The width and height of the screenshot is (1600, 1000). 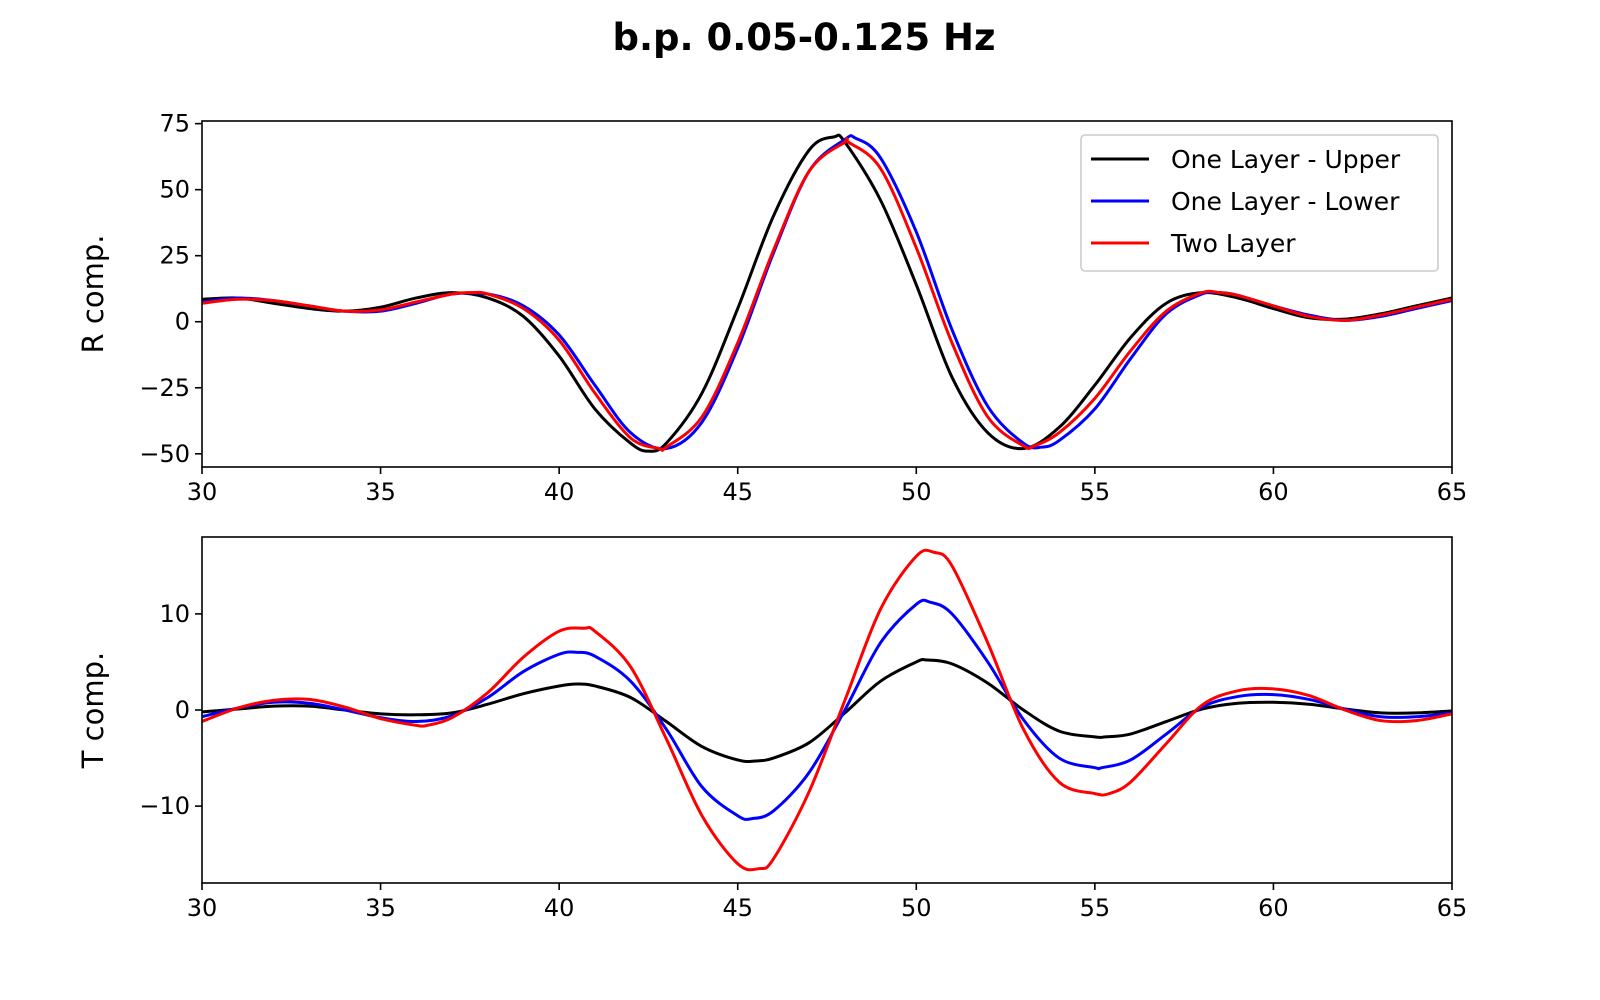 I want to click on y-tick-label: −10, so click(x=164, y=806).